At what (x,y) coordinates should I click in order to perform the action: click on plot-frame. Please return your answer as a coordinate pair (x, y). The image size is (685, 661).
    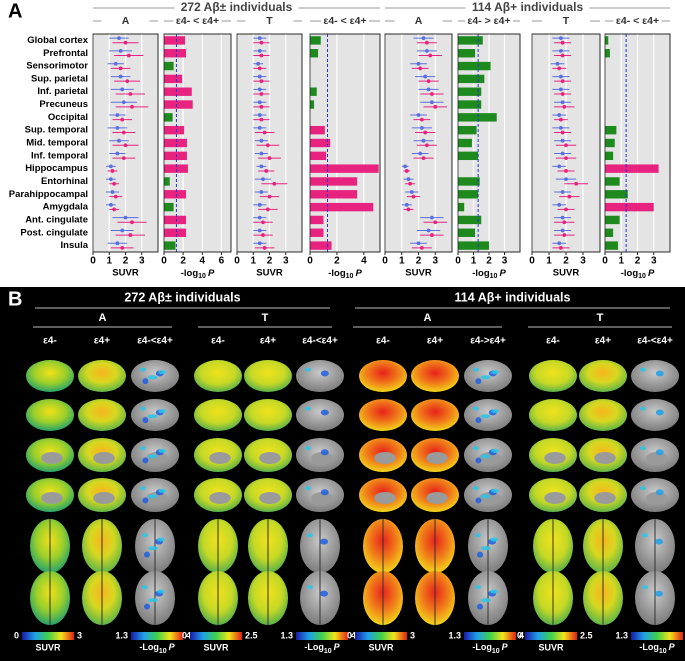
    Looking at the image, I should click on (125, 143).